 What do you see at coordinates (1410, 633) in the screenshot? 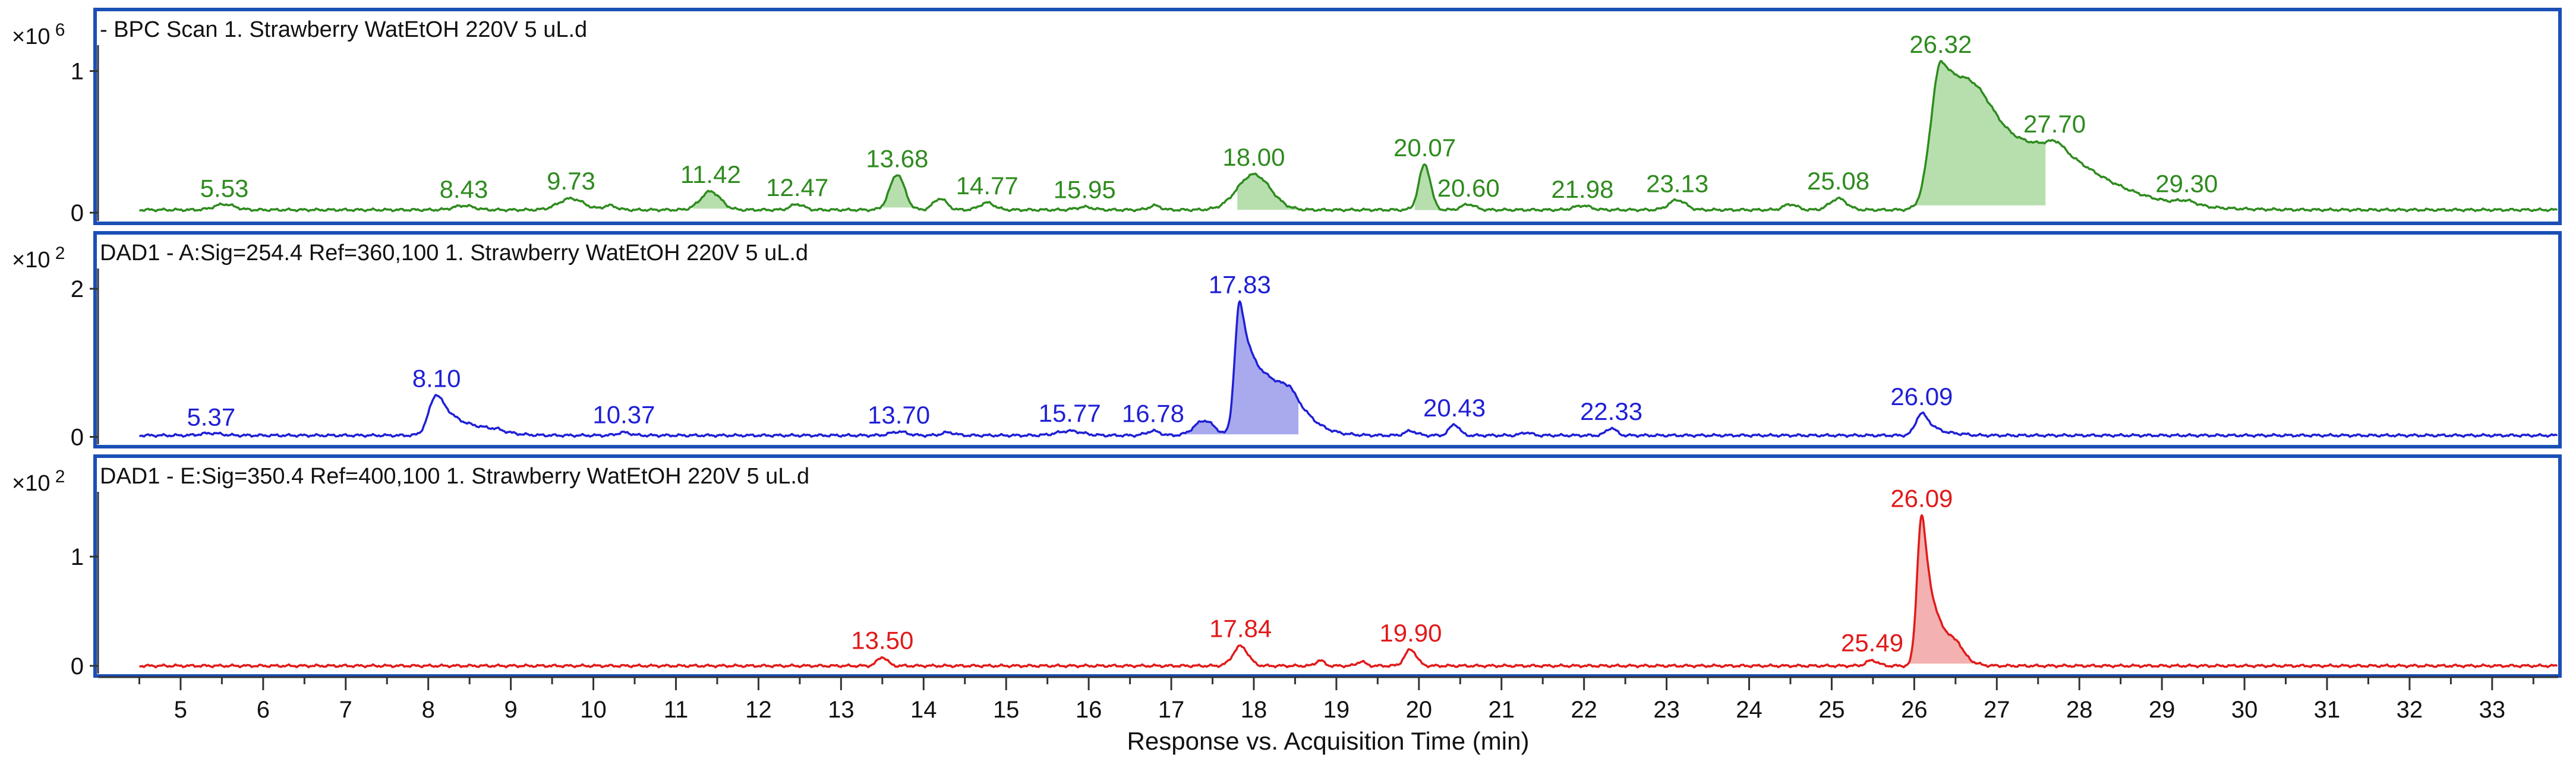
I see `peak-label: 19.90` at bounding box center [1410, 633].